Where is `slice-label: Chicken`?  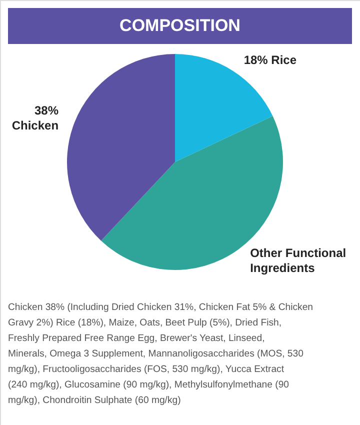 slice-label: Chicken is located at coordinates (35, 125).